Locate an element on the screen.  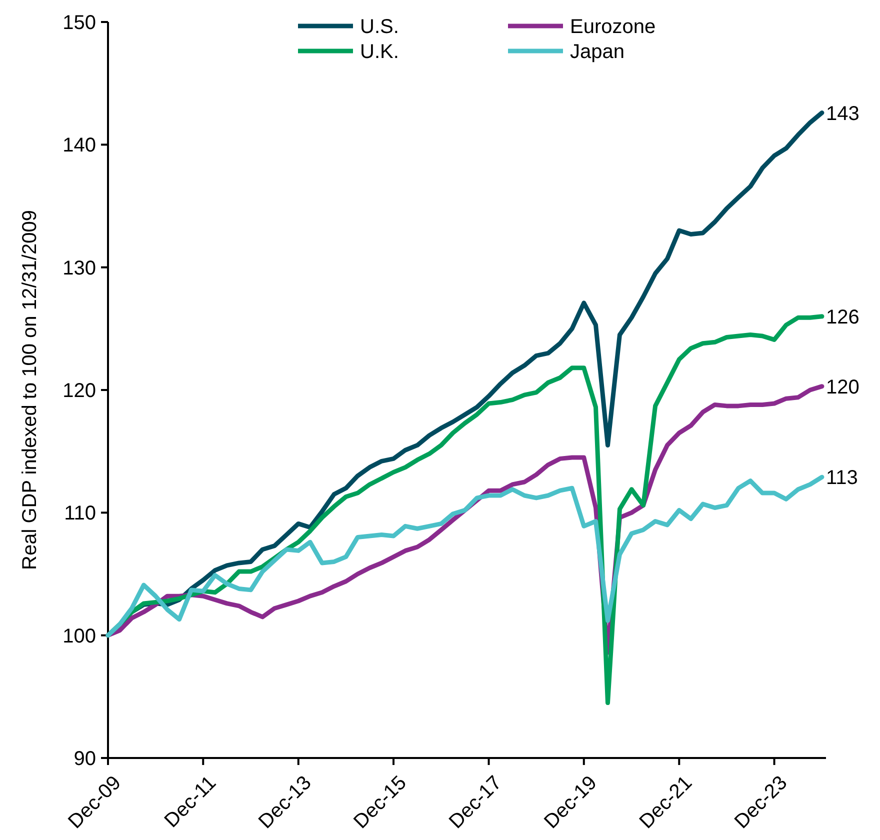
annotation: 143 is located at coordinates (843, 113).